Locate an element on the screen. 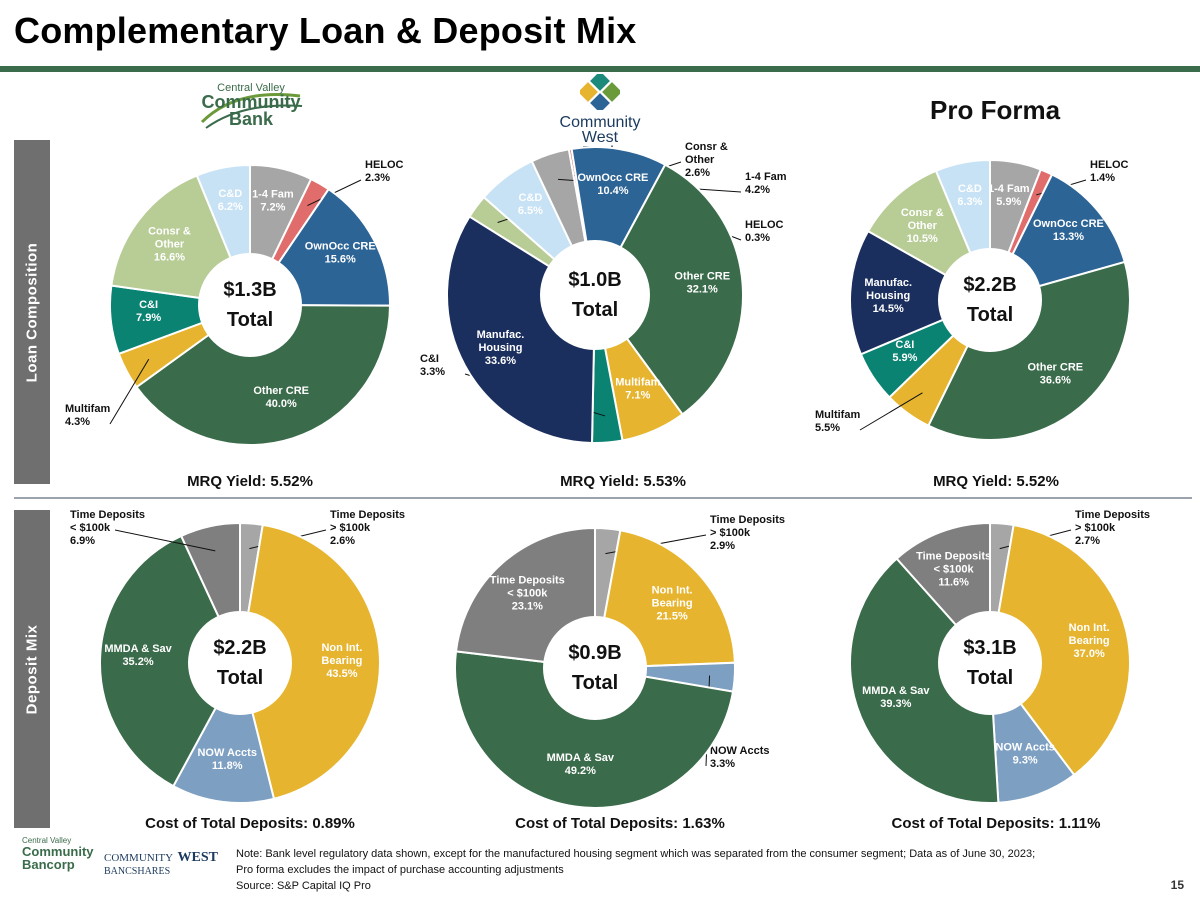 This screenshot has width=1200, height=900. slice-label-manufac-housing: Manufac. Housing 33.6% is located at coordinates (501, 348).